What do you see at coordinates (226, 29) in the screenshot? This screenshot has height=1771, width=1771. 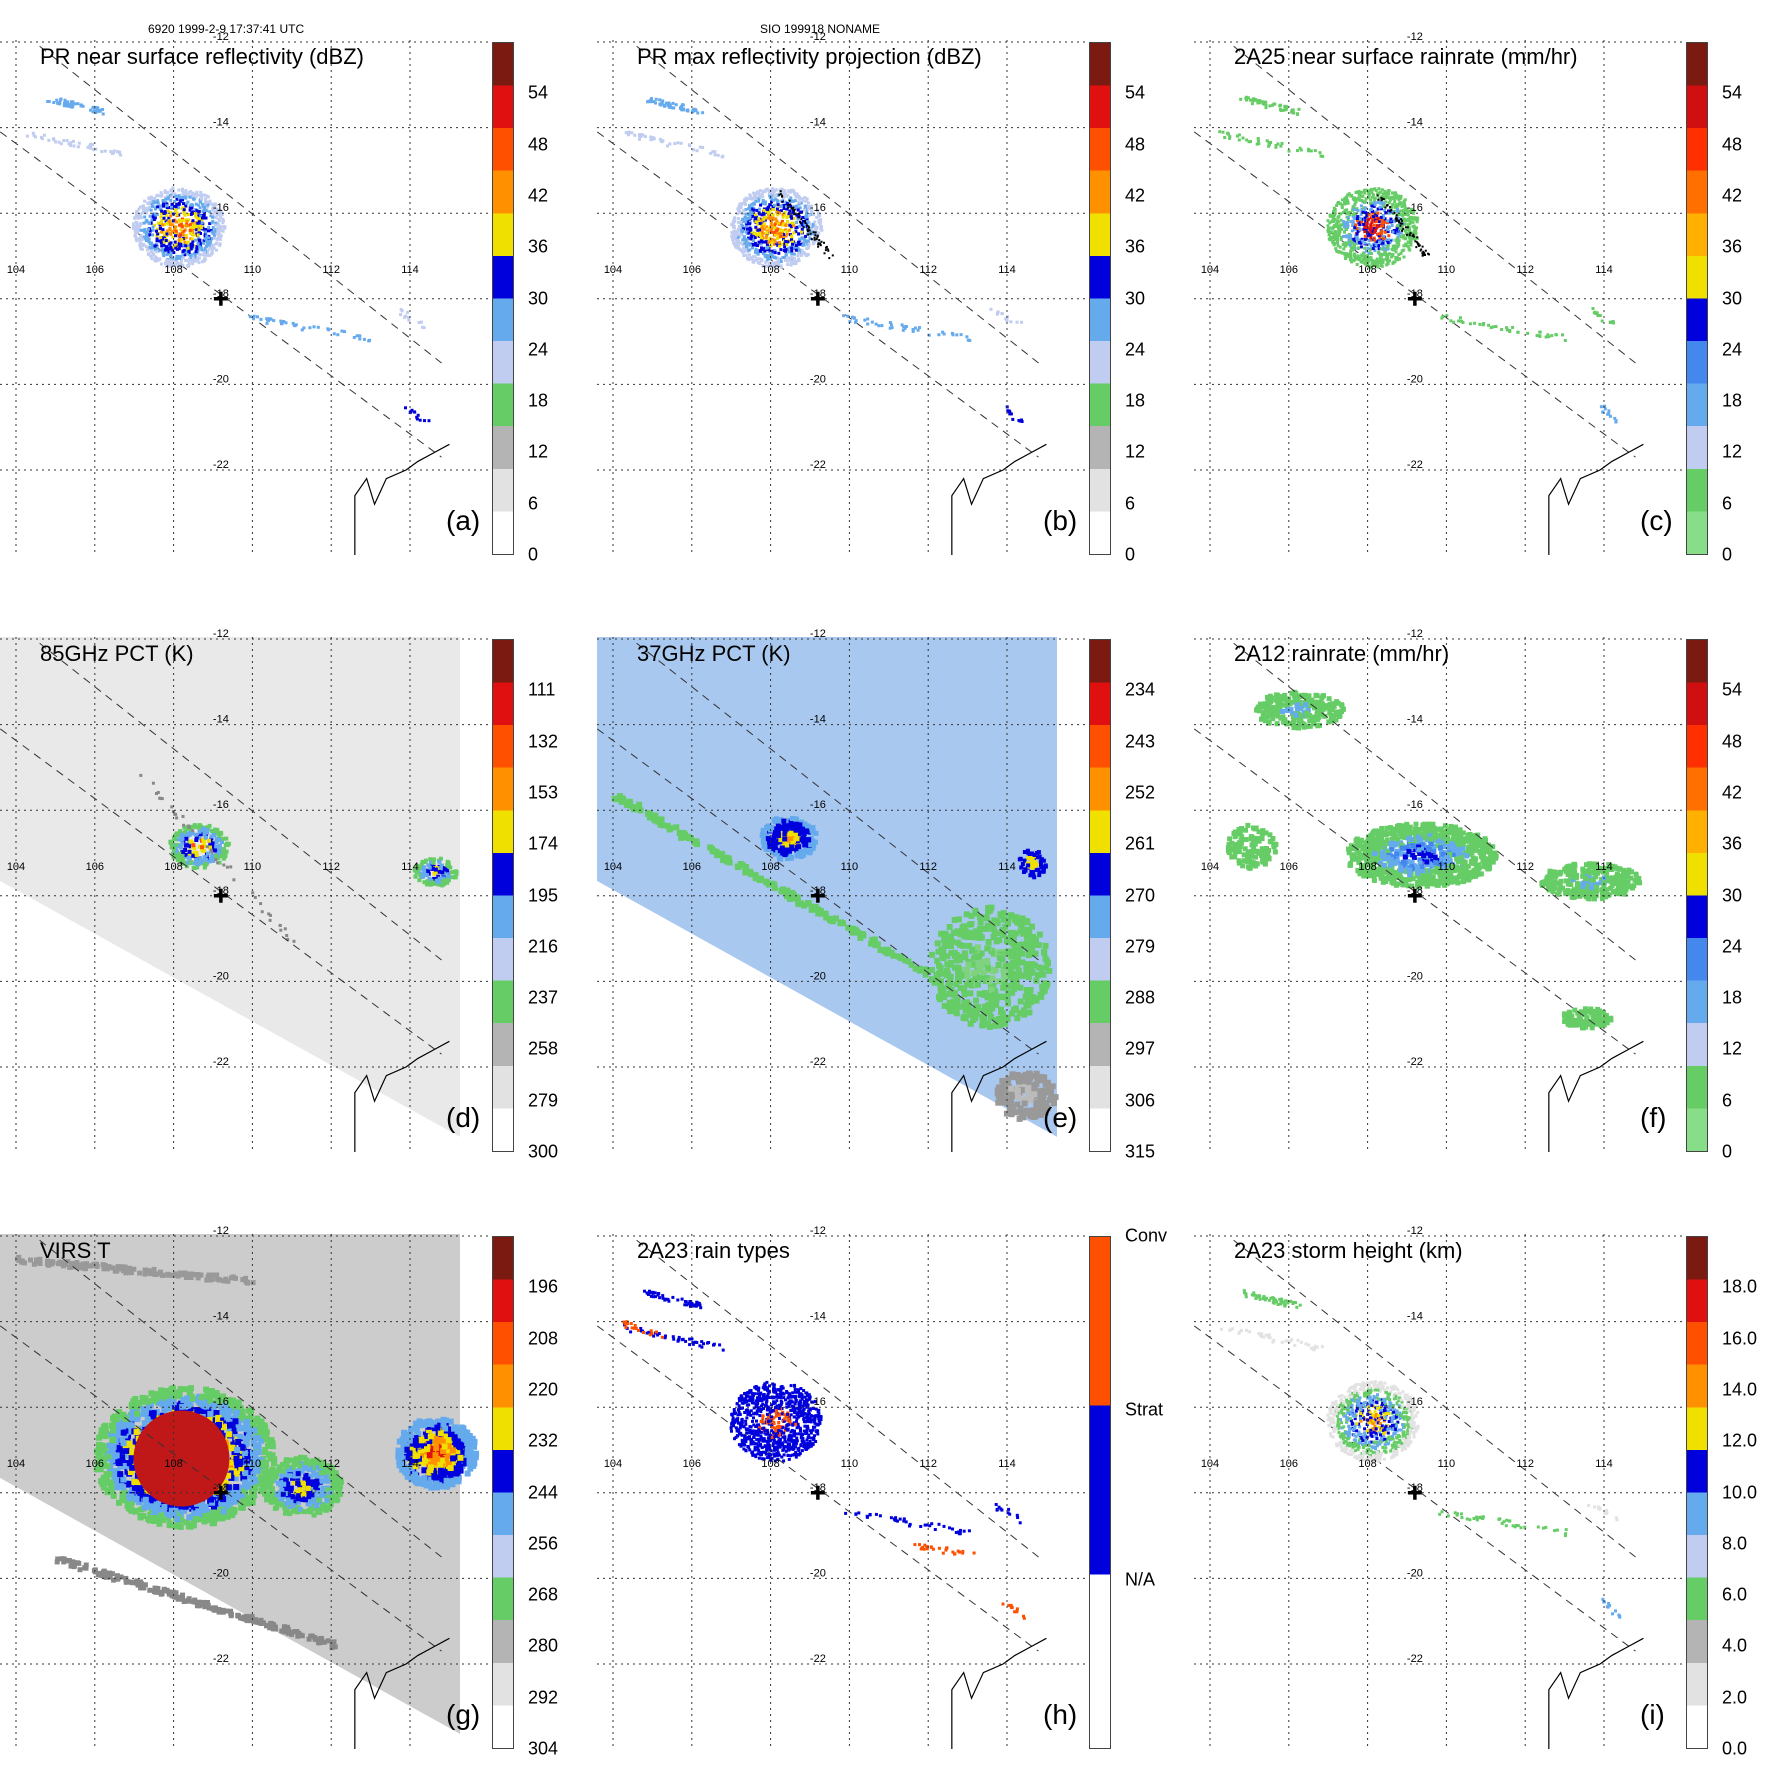 I see `header-left-text: 6920 1999-2-9 17:37:41 UTC` at bounding box center [226, 29].